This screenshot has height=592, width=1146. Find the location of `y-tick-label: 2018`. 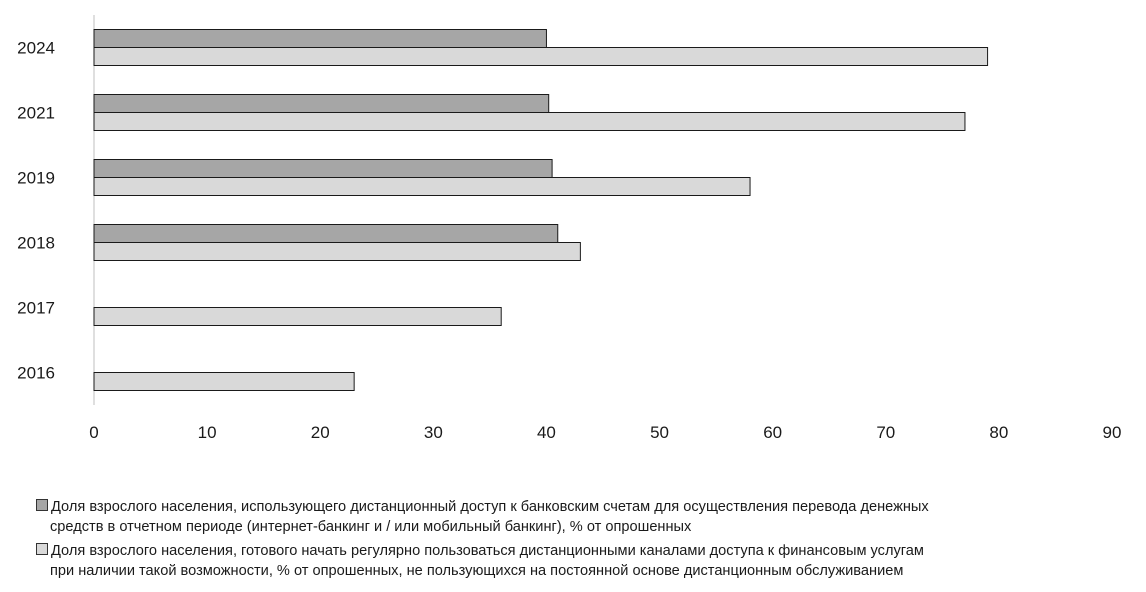

y-tick-label: 2018 is located at coordinates (36, 243).